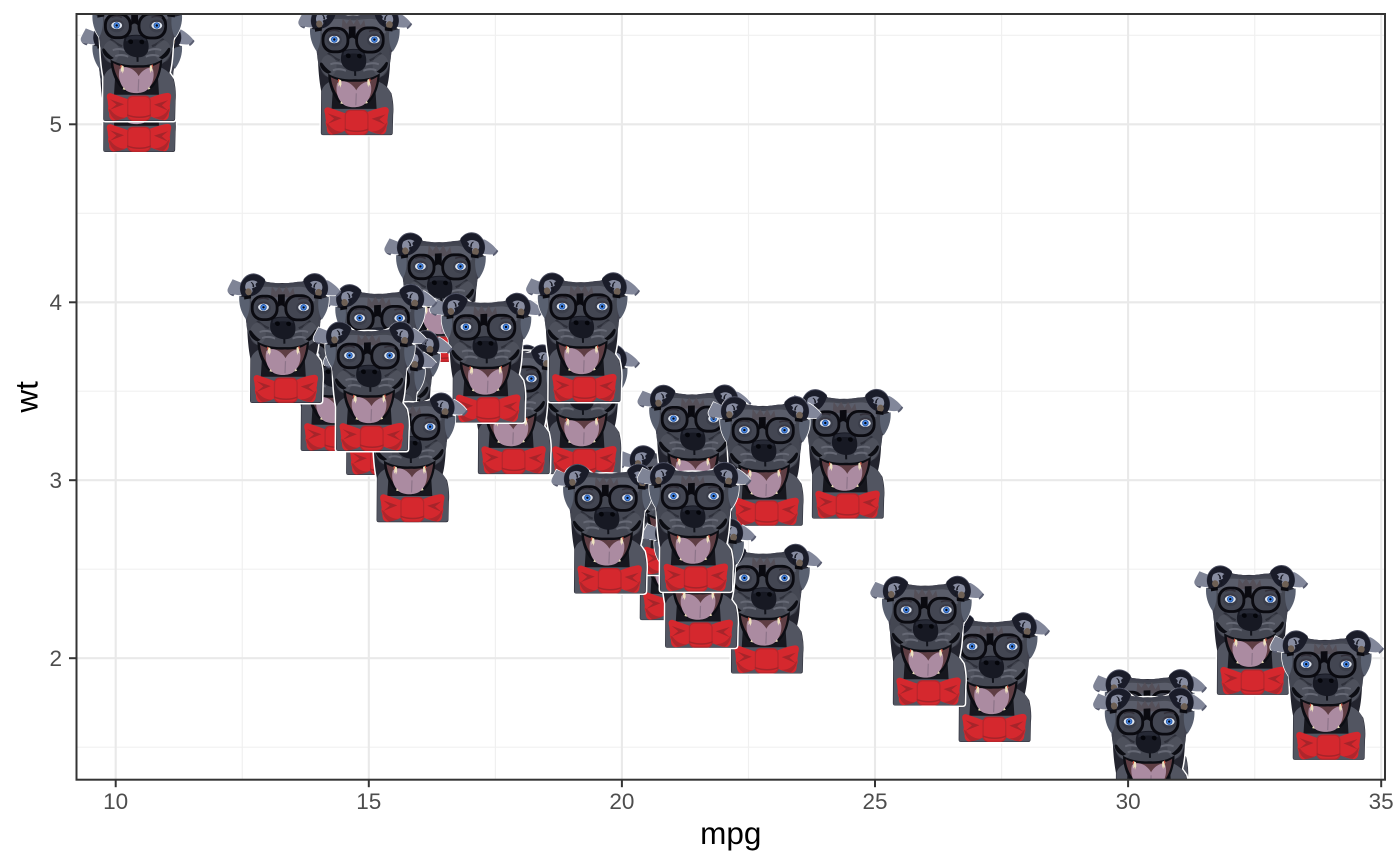 The width and height of the screenshot is (1400, 866). Describe the element at coordinates (368, 801) in the screenshot. I see `svg-text: 15` at that location.